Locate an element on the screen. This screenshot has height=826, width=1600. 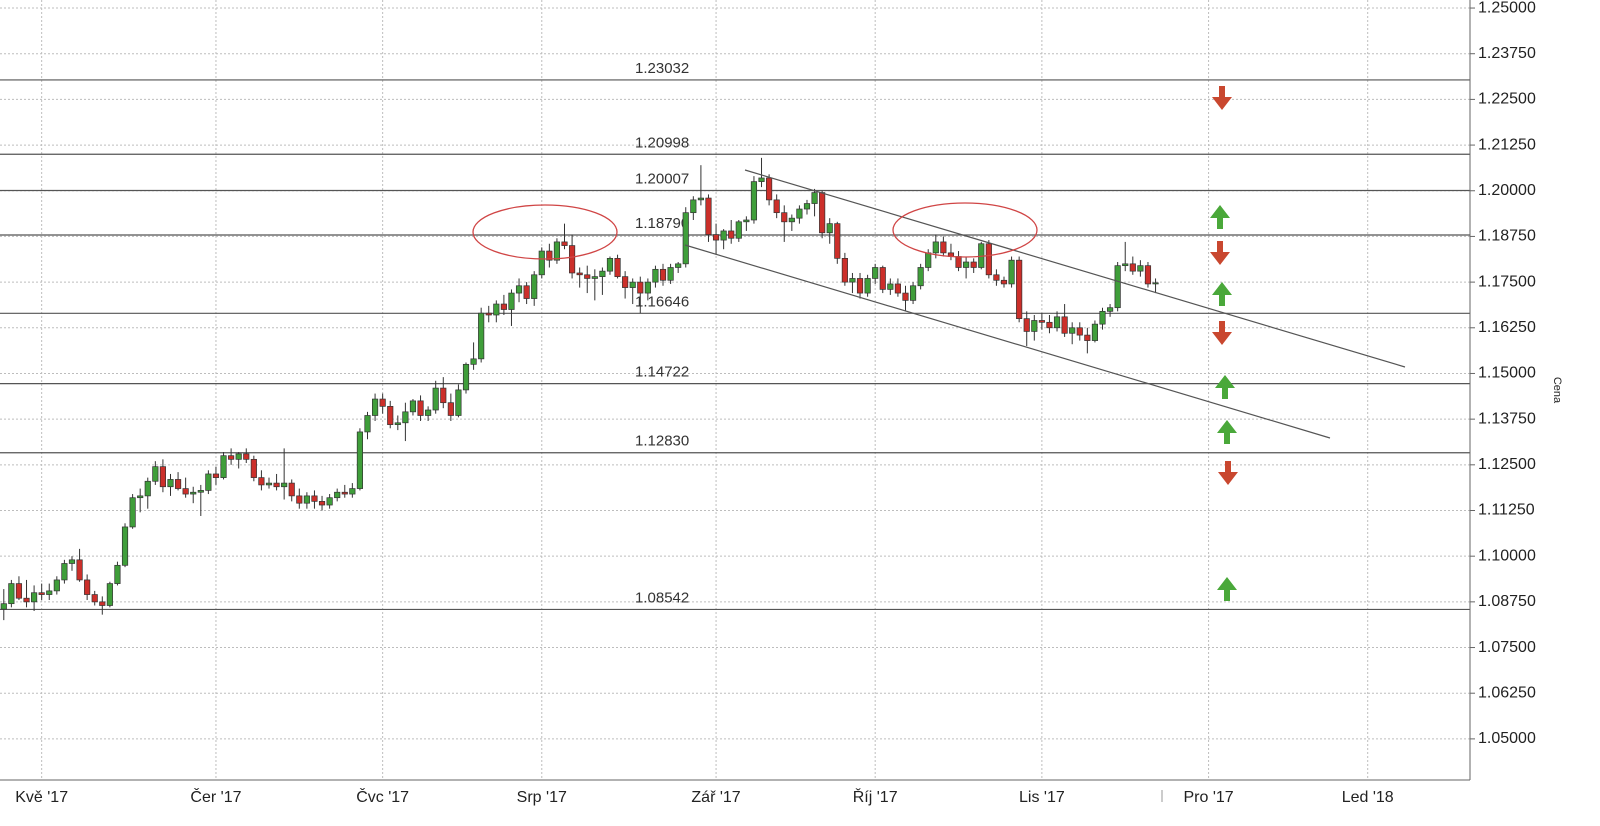
y-tick-label: 1.20000 is located at coordinates (1507, 190).